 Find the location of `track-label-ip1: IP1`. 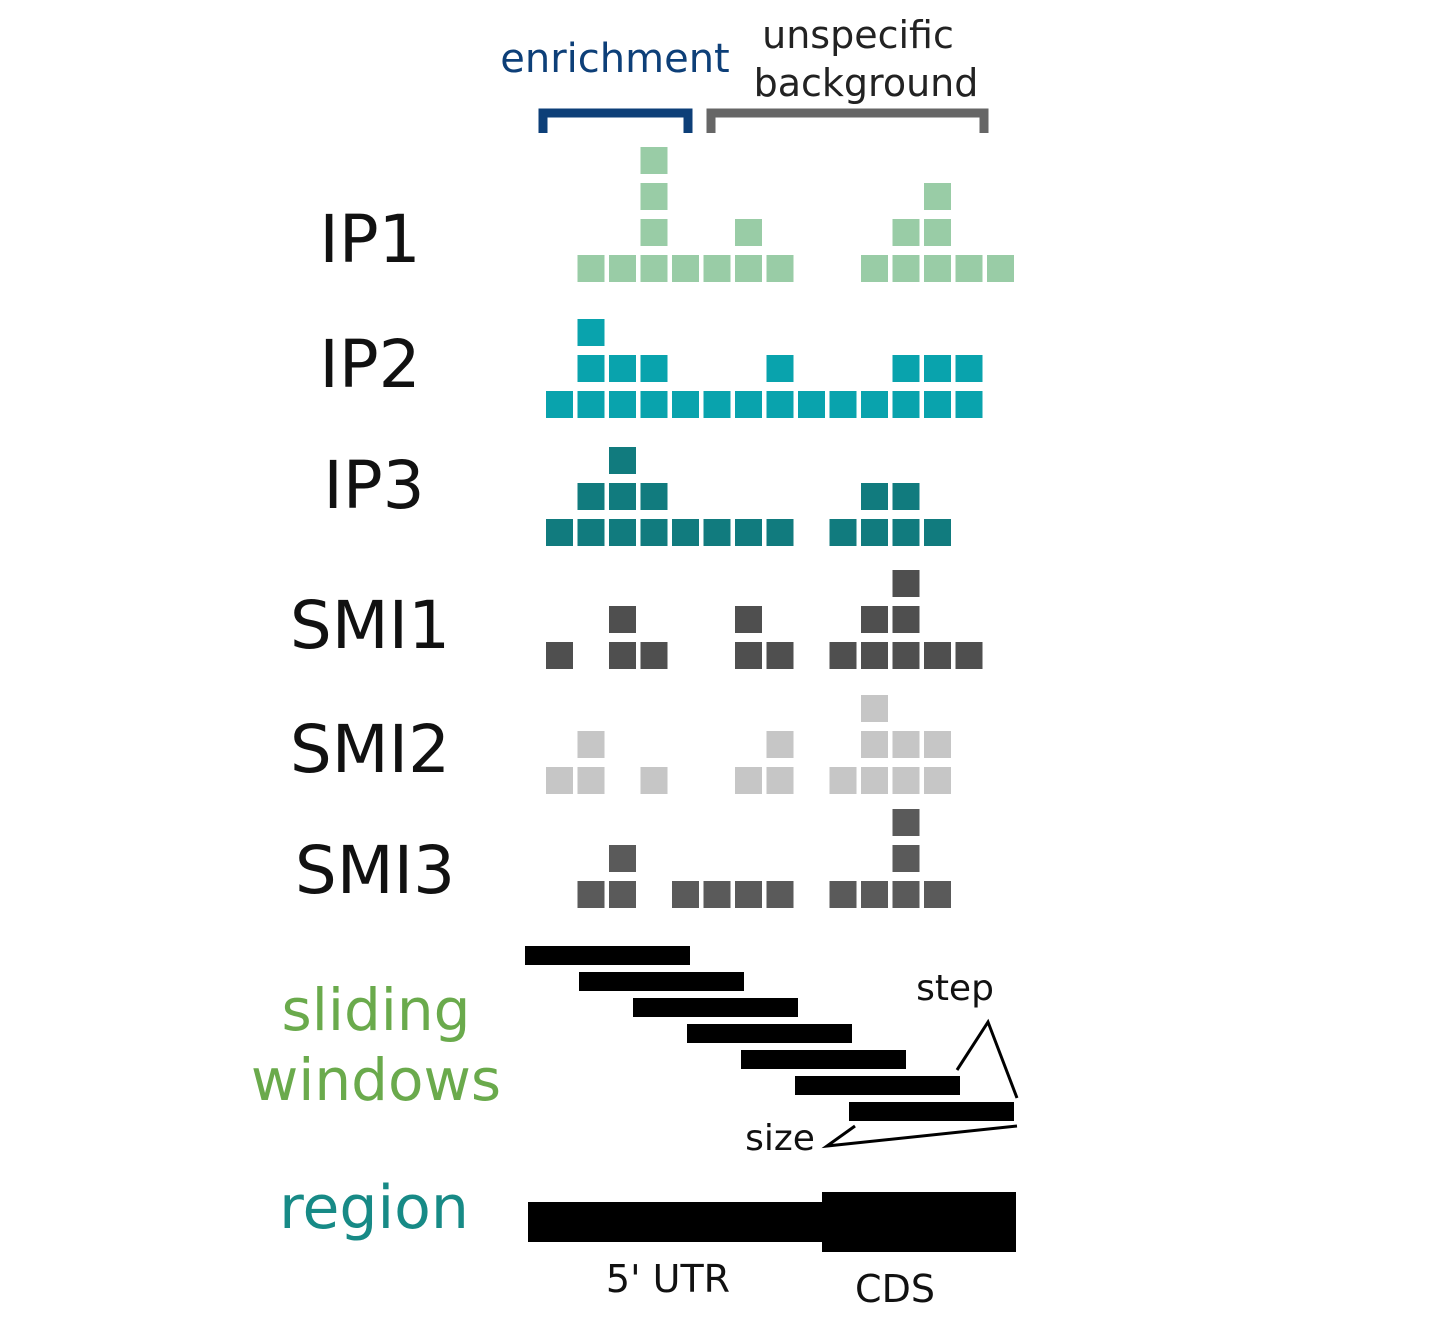

track-label-ip1: IP1 is located at coordinates (369, 239).